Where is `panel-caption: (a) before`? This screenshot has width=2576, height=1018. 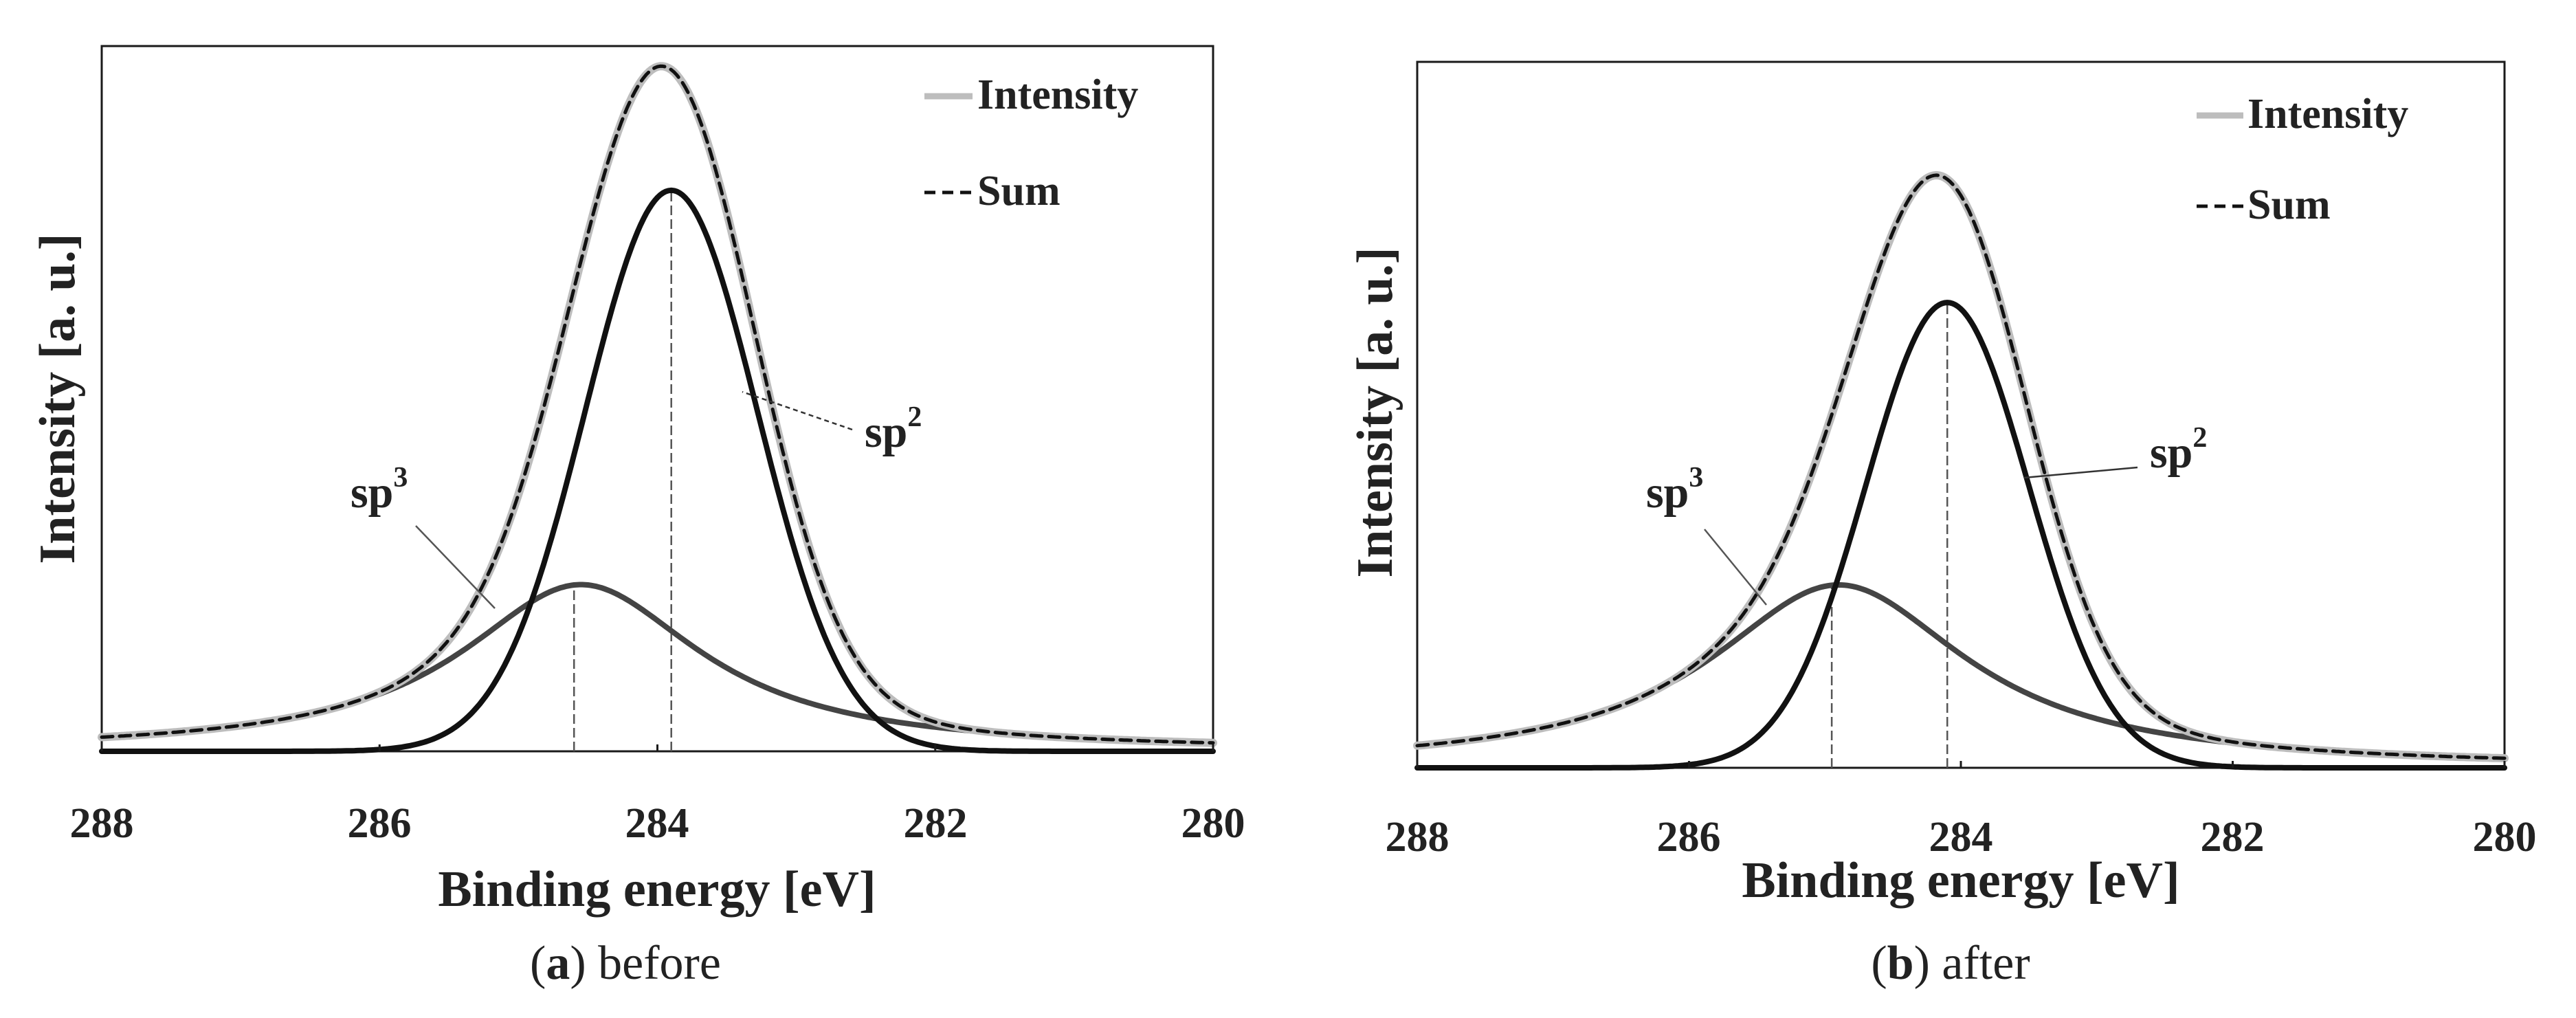
panel-caption: (a) before is located at coordinates (625, 964).